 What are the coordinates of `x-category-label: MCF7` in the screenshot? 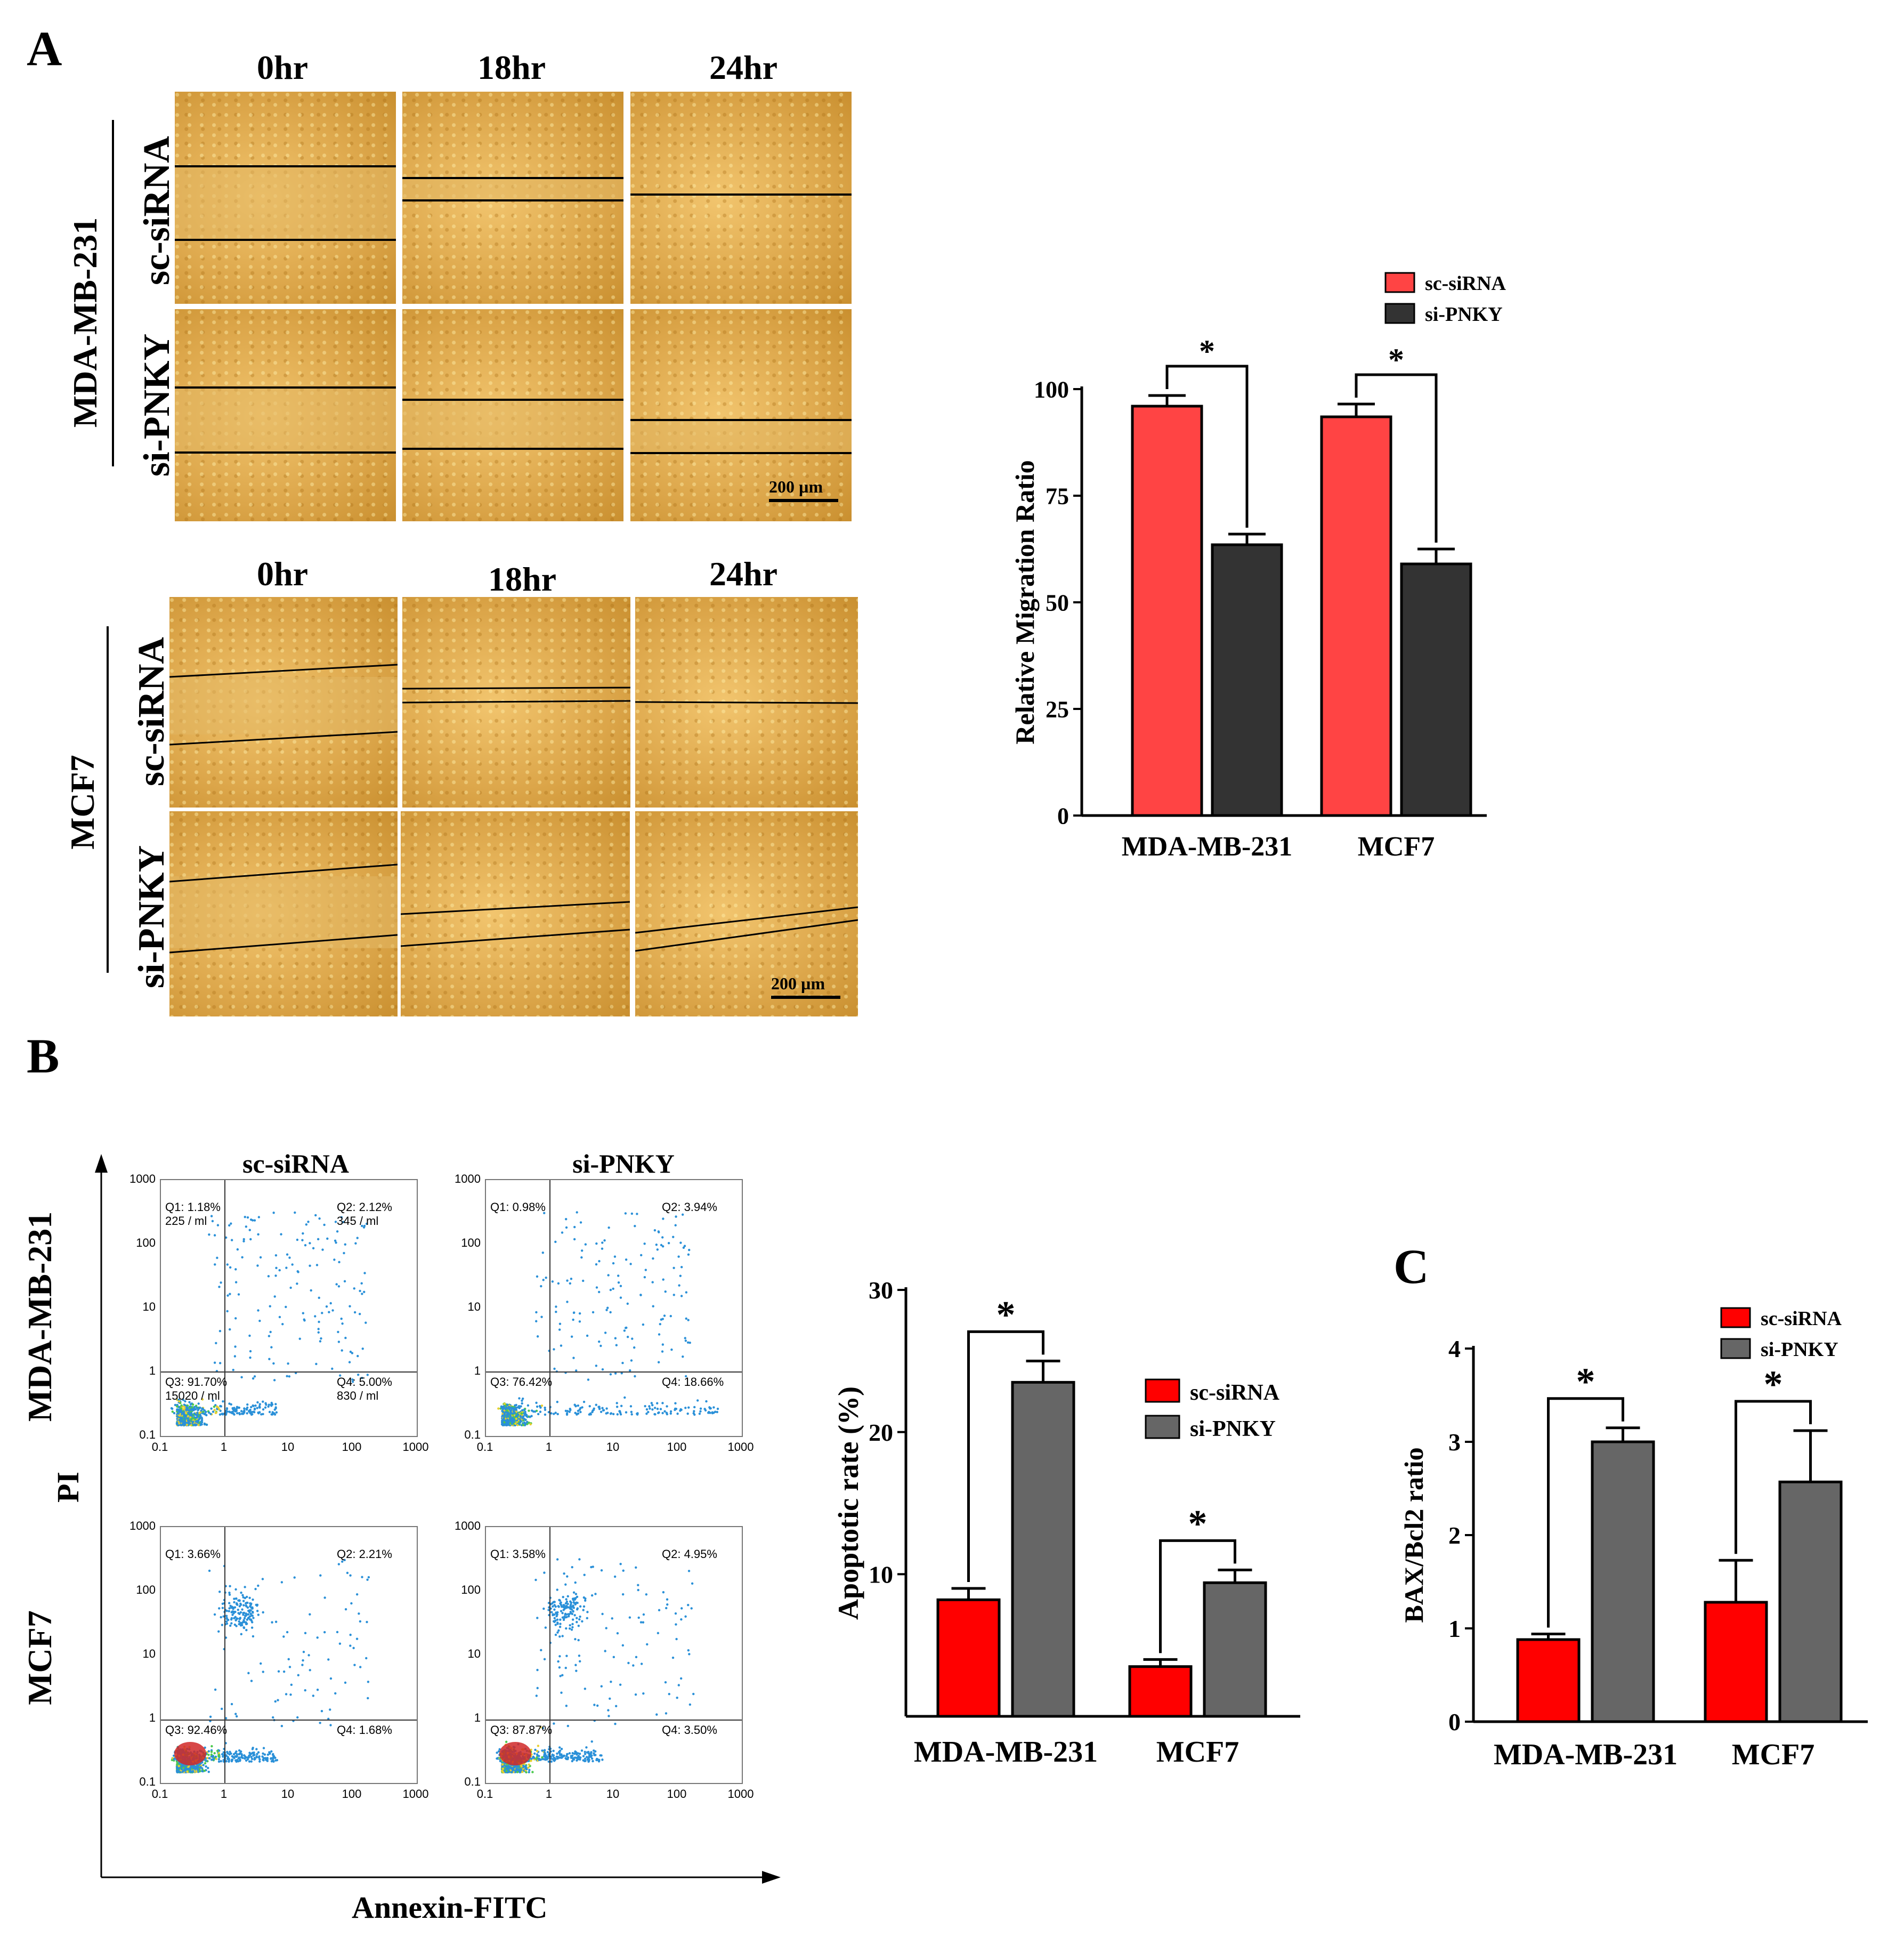 It's located at (1396, 847).